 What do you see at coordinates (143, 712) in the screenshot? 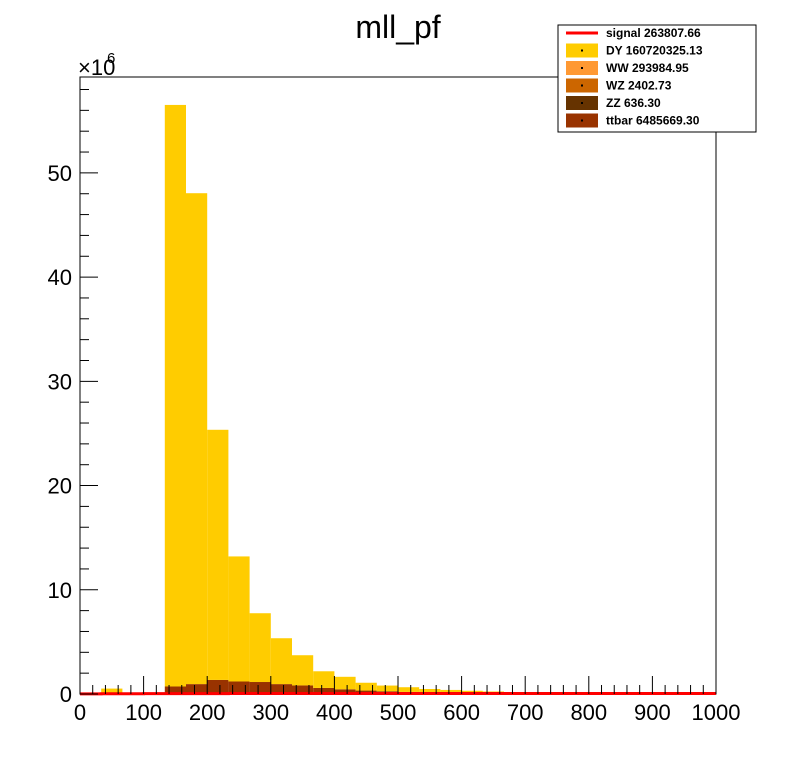
I see `x-tick-label: 100` at bounding box center [143, 712].